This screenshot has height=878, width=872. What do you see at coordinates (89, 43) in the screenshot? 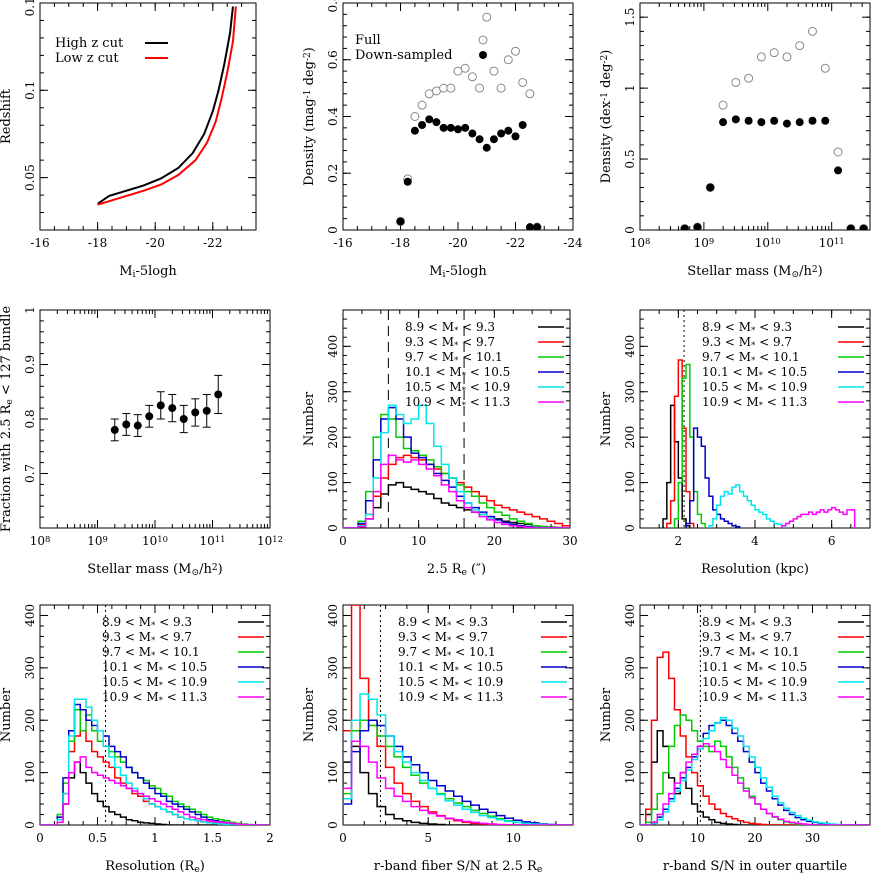
I see `legend-label: High z cut` at bounding box center [89, 43].